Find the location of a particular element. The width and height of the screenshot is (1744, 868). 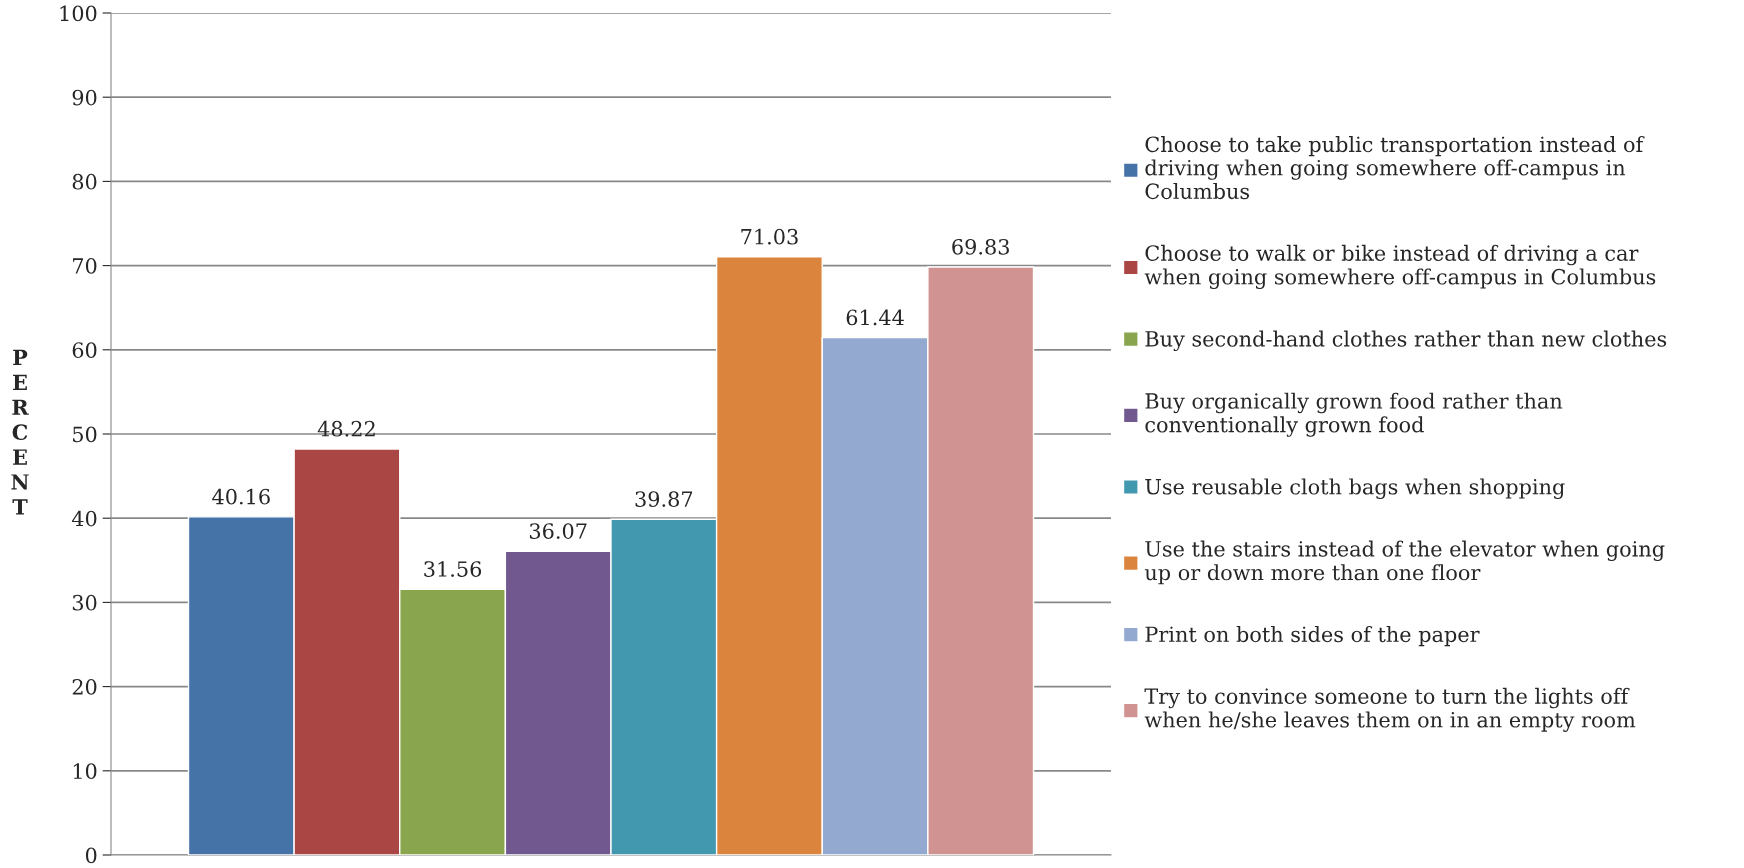

data-label: 61.44 is located at coordinates (875, 317).